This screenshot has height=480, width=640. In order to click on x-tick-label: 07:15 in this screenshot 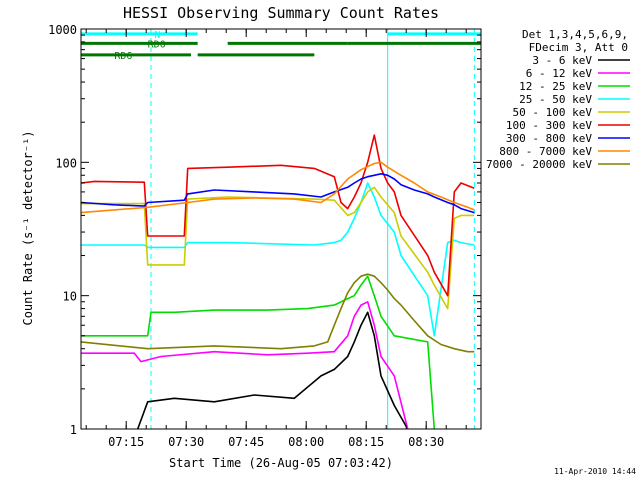, I will do `click(126, 442)`.